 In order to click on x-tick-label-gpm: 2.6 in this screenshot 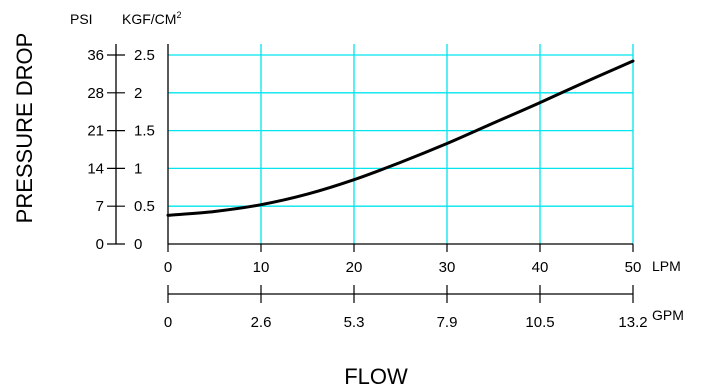, I will do `click(261, 322)`.